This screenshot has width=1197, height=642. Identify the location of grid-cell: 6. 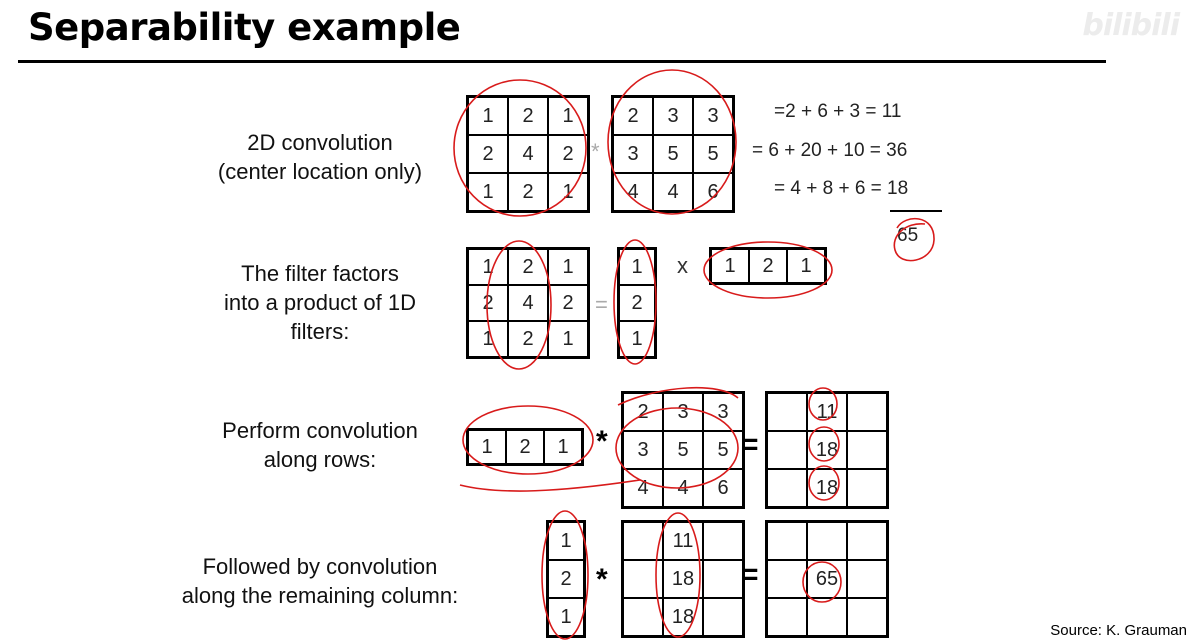
(713, 192).